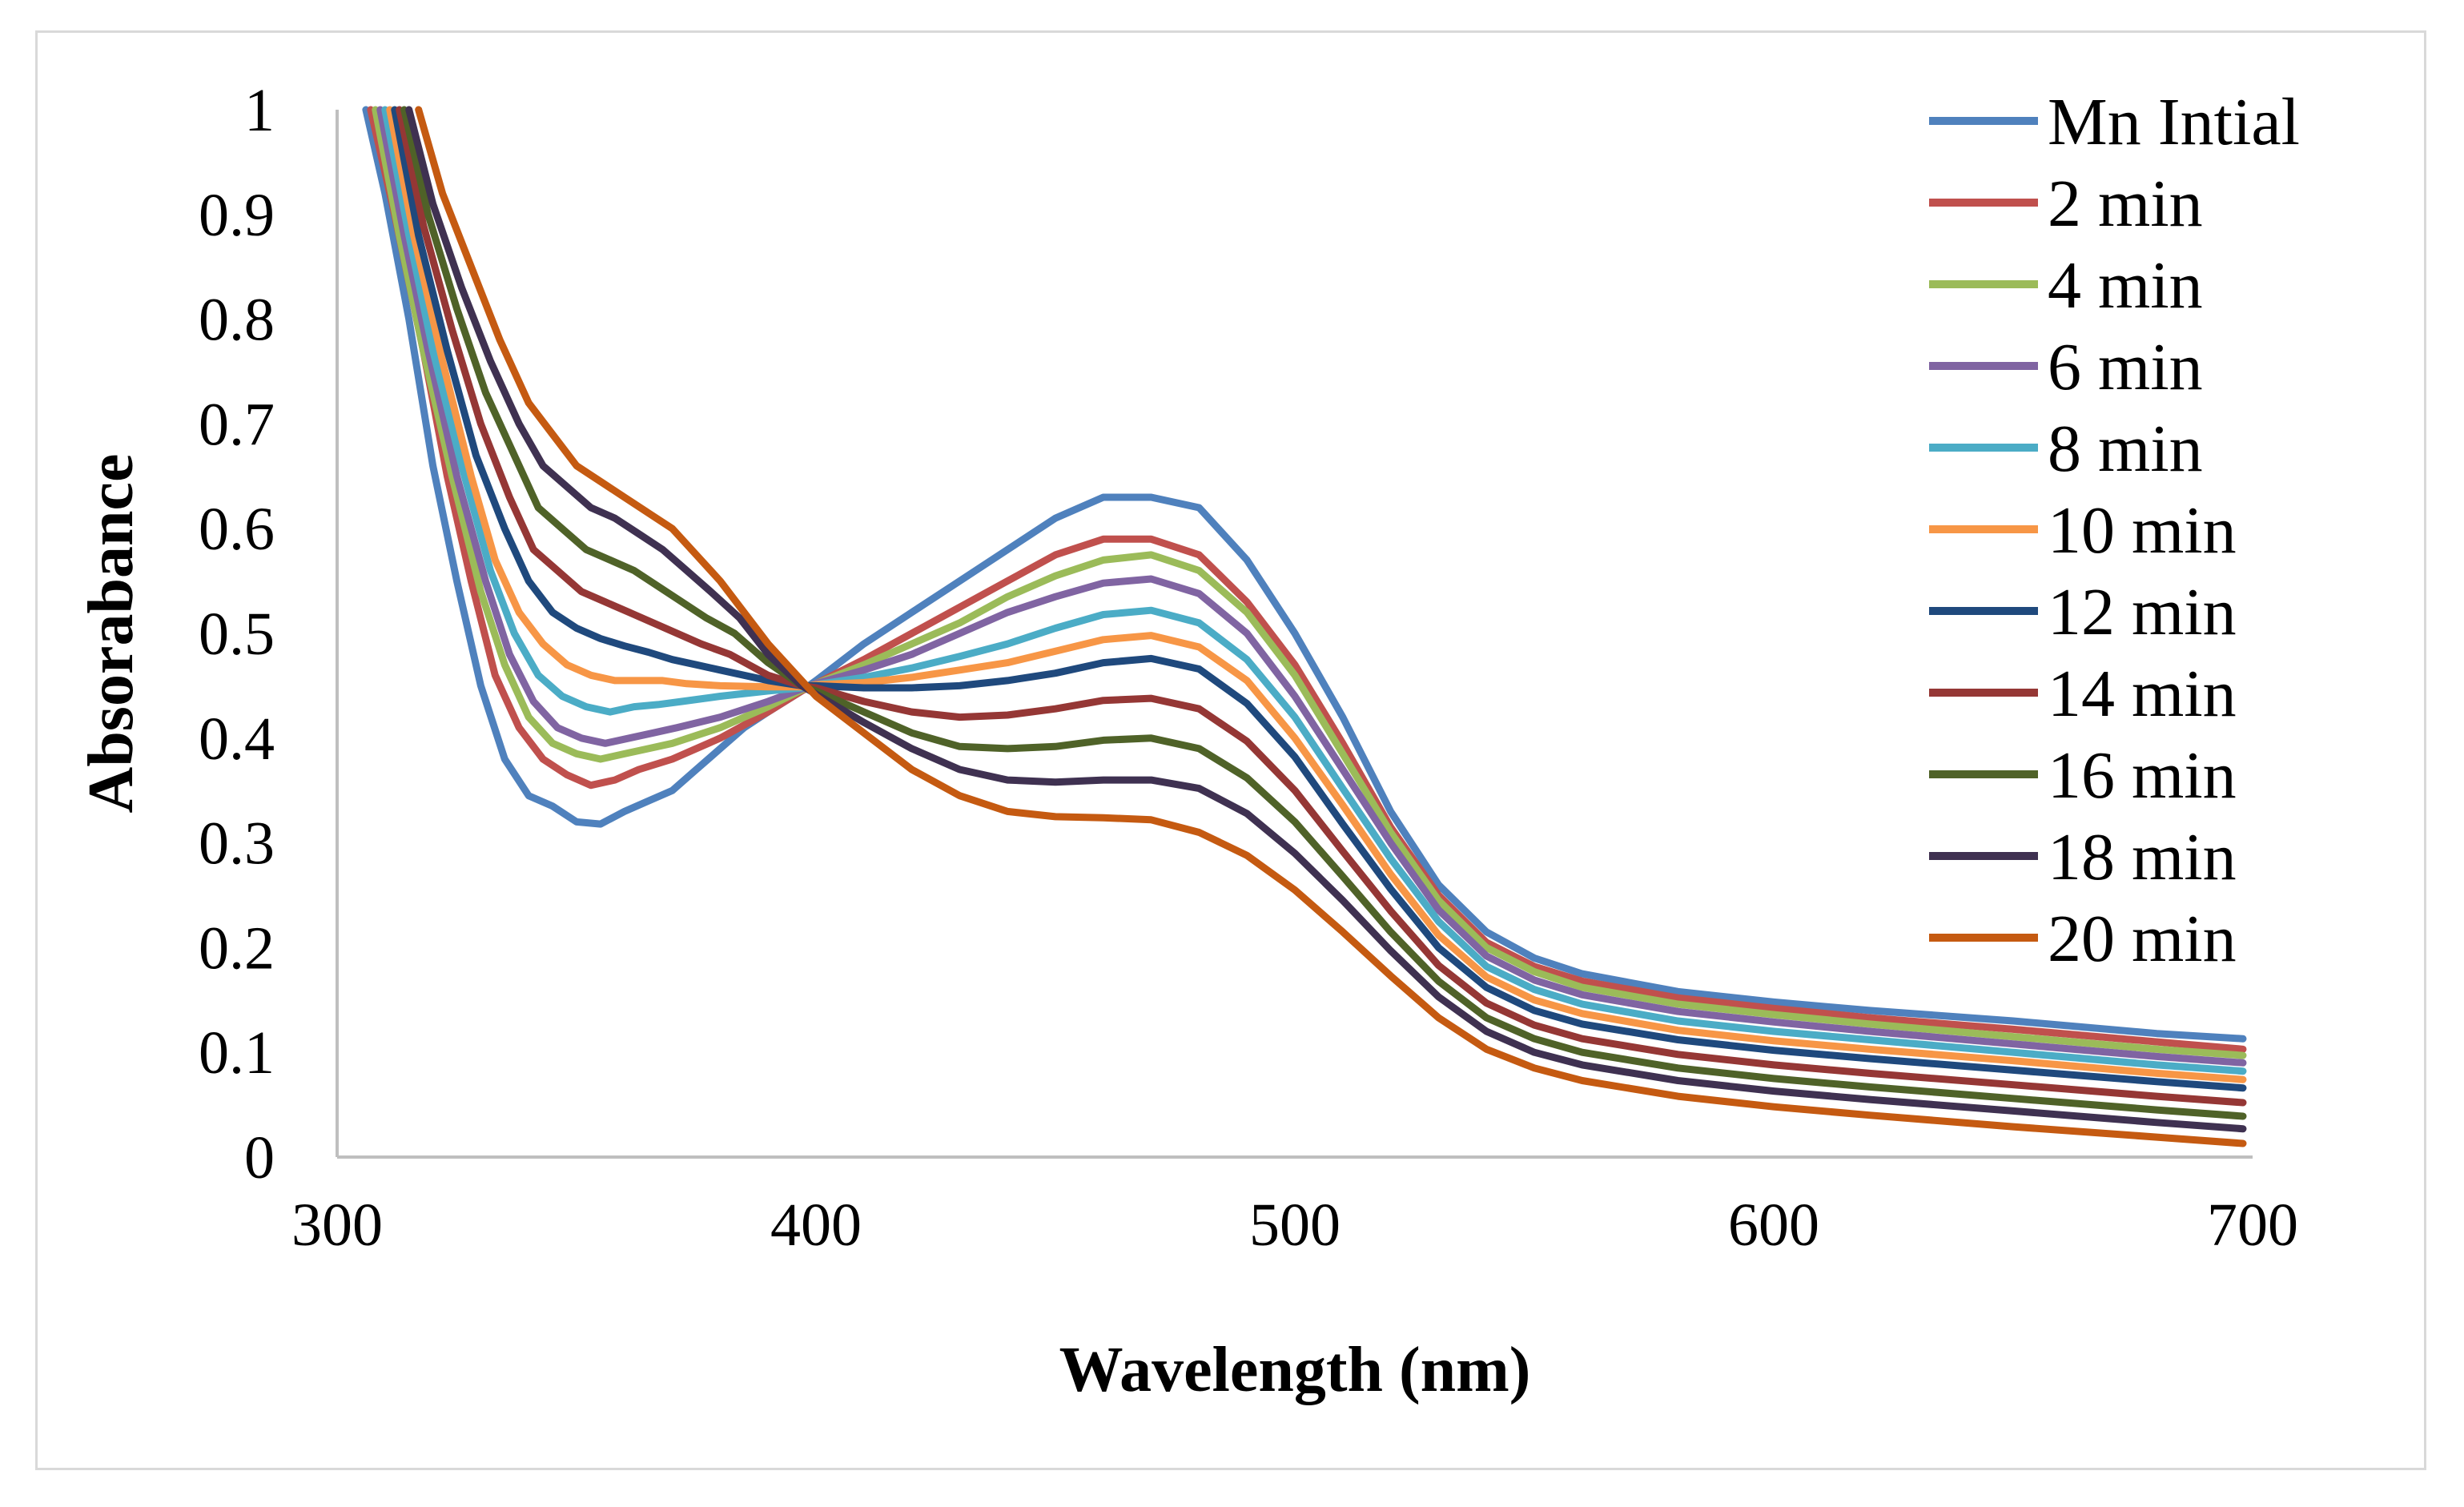 Image resolution: width=2464 pixels, height=1507 pixels. I want to click on legend-label: 2 min, so click(2125, 204).